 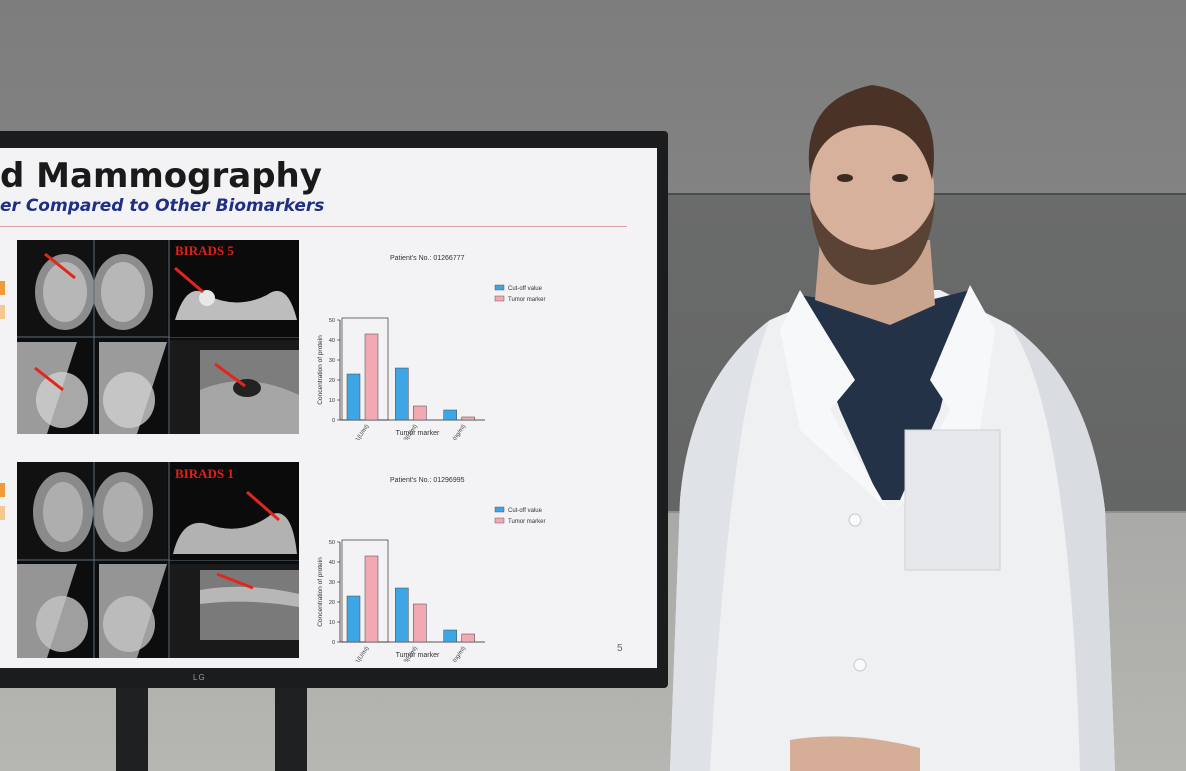 I want to click on mammography-images-top, so click(x=158, y=337).